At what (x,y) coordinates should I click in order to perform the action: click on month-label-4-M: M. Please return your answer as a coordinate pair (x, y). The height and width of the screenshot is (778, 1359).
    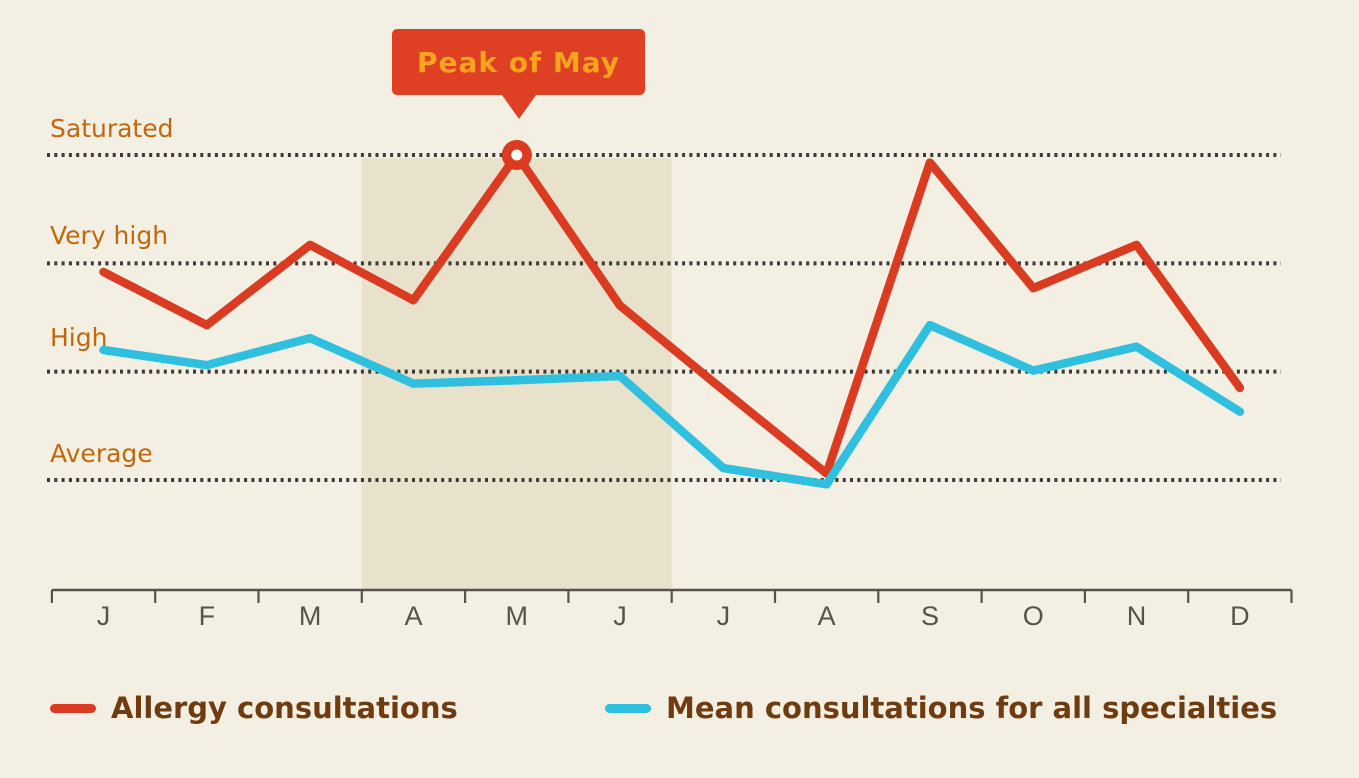
    Looking at the image, I should click on (517, 616).